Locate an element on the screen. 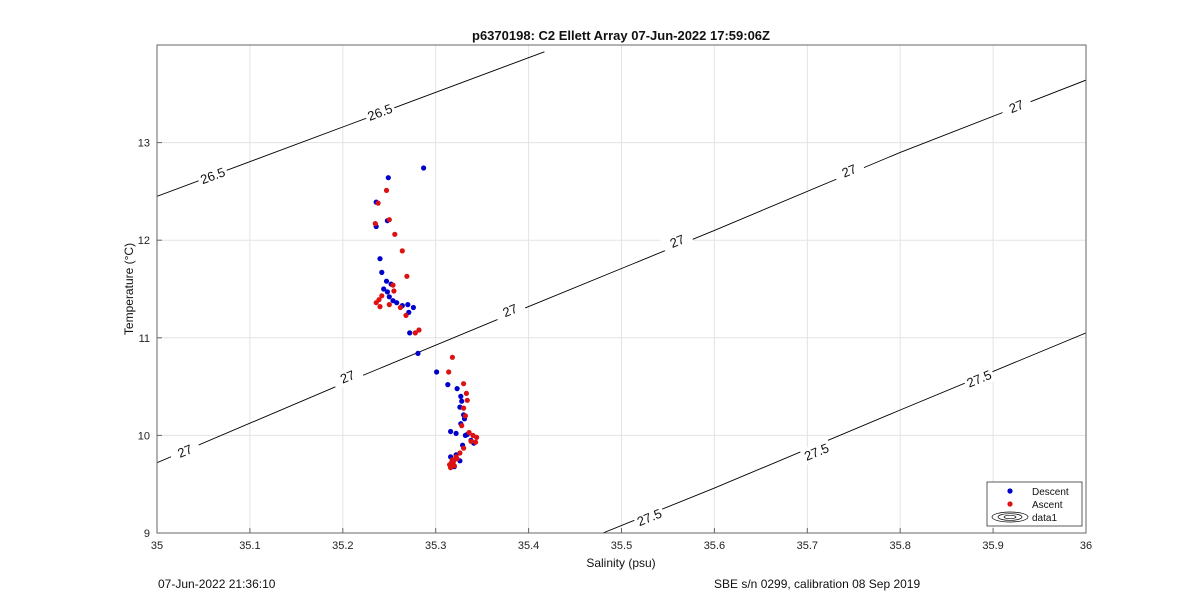 The image size is (1200, 601). series-ascent is located at coordinates (426, 329).